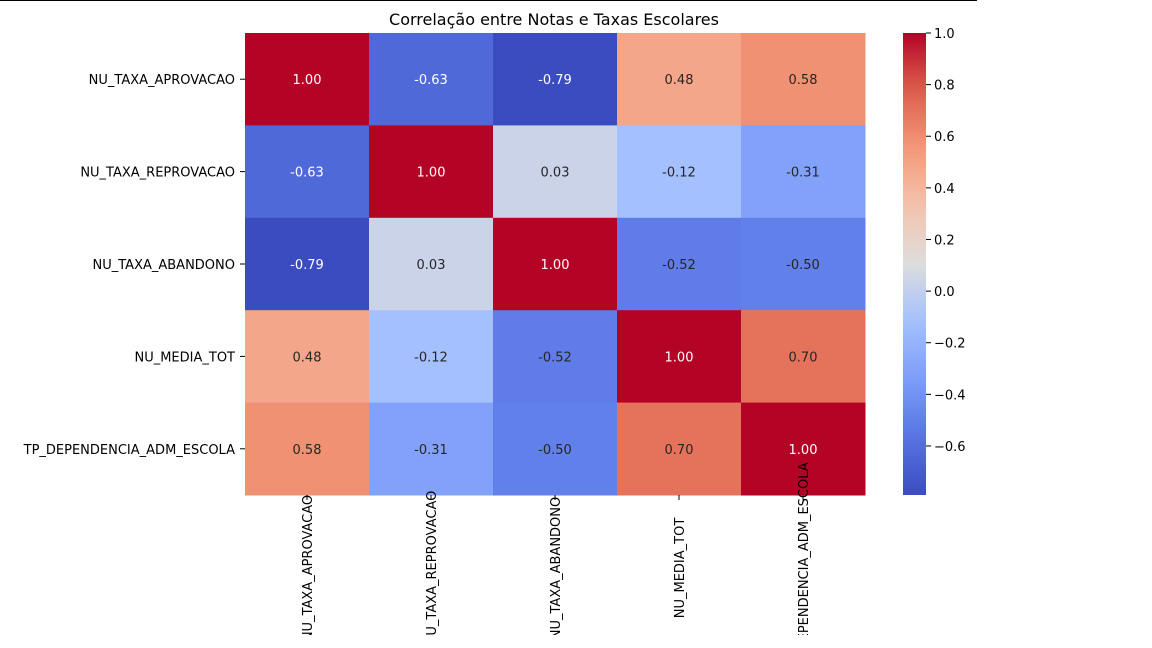 This screenshot has height=648, width=1152. What do you see at coordinates (950, 395) in the screenshot?
I see `colorbar-tick-label: −0.4` at bounding box center [950, 395].